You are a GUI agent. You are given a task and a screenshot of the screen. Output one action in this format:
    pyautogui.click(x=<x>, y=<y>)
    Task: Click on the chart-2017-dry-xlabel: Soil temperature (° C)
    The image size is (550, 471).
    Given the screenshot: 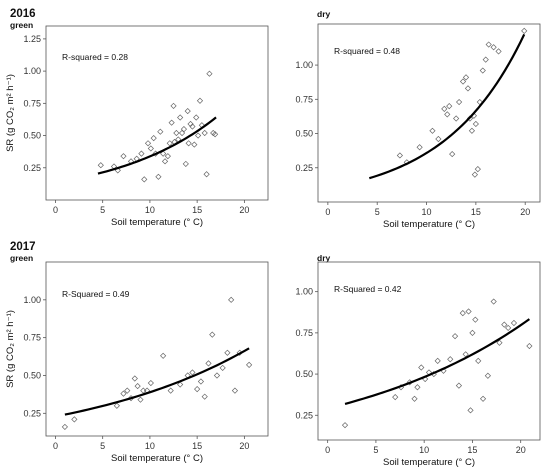 What is the action you would take?
    pyautogui.click(x=429, y=462)
    